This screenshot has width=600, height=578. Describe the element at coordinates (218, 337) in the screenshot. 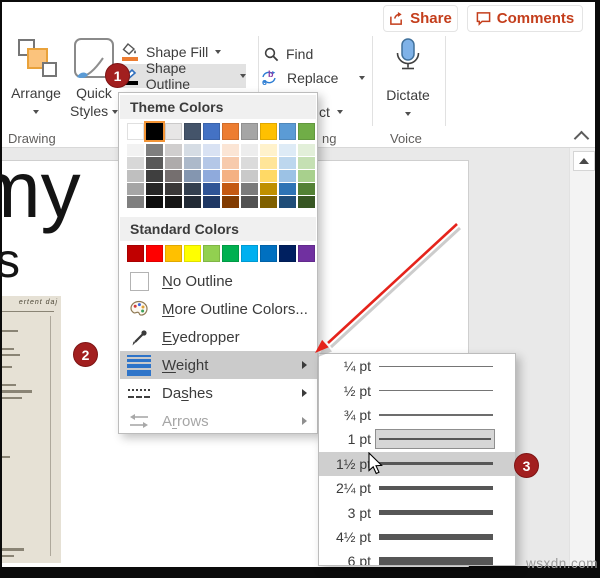

I see `menu-item-eyedropper: Eyedropper` at that location.